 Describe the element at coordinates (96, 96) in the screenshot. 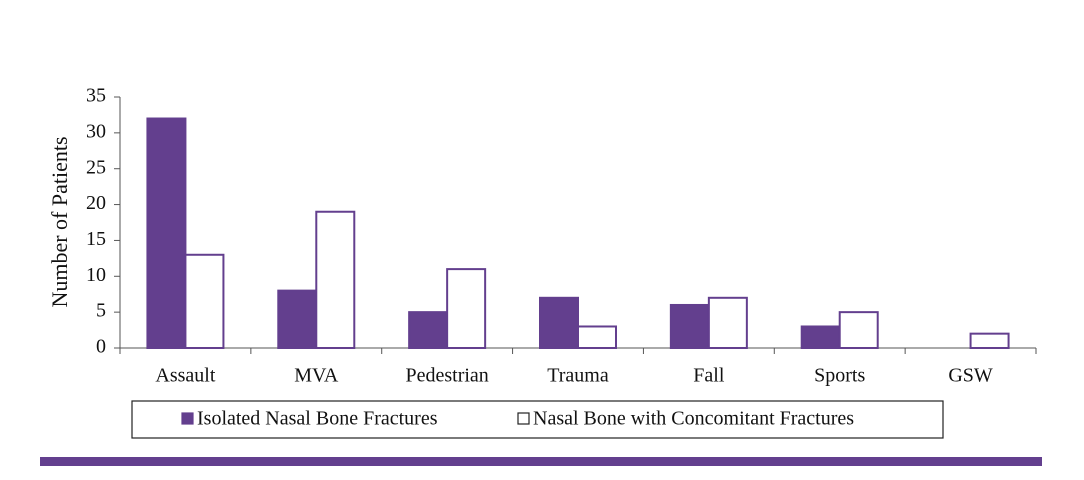

I see `y-tick-label: 35` at that location.